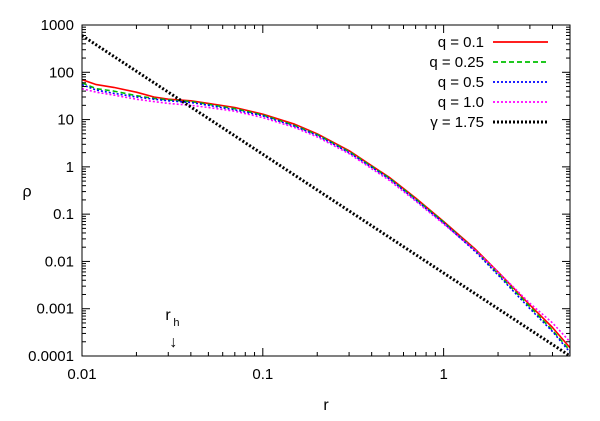 This screenshot has height=421, width=600. Describe the element at coordinates (456, 62) in the screenshot. I see `legend-label: q = 0.25` at that location.